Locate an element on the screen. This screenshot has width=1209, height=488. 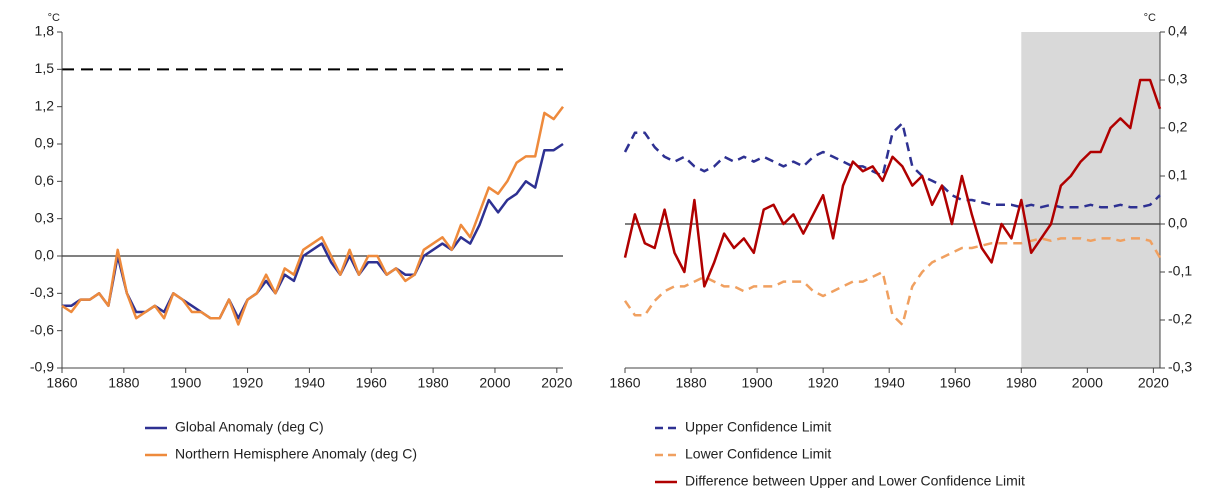
y-tick-label: -0,2 is located at coordinates (1180, 319).